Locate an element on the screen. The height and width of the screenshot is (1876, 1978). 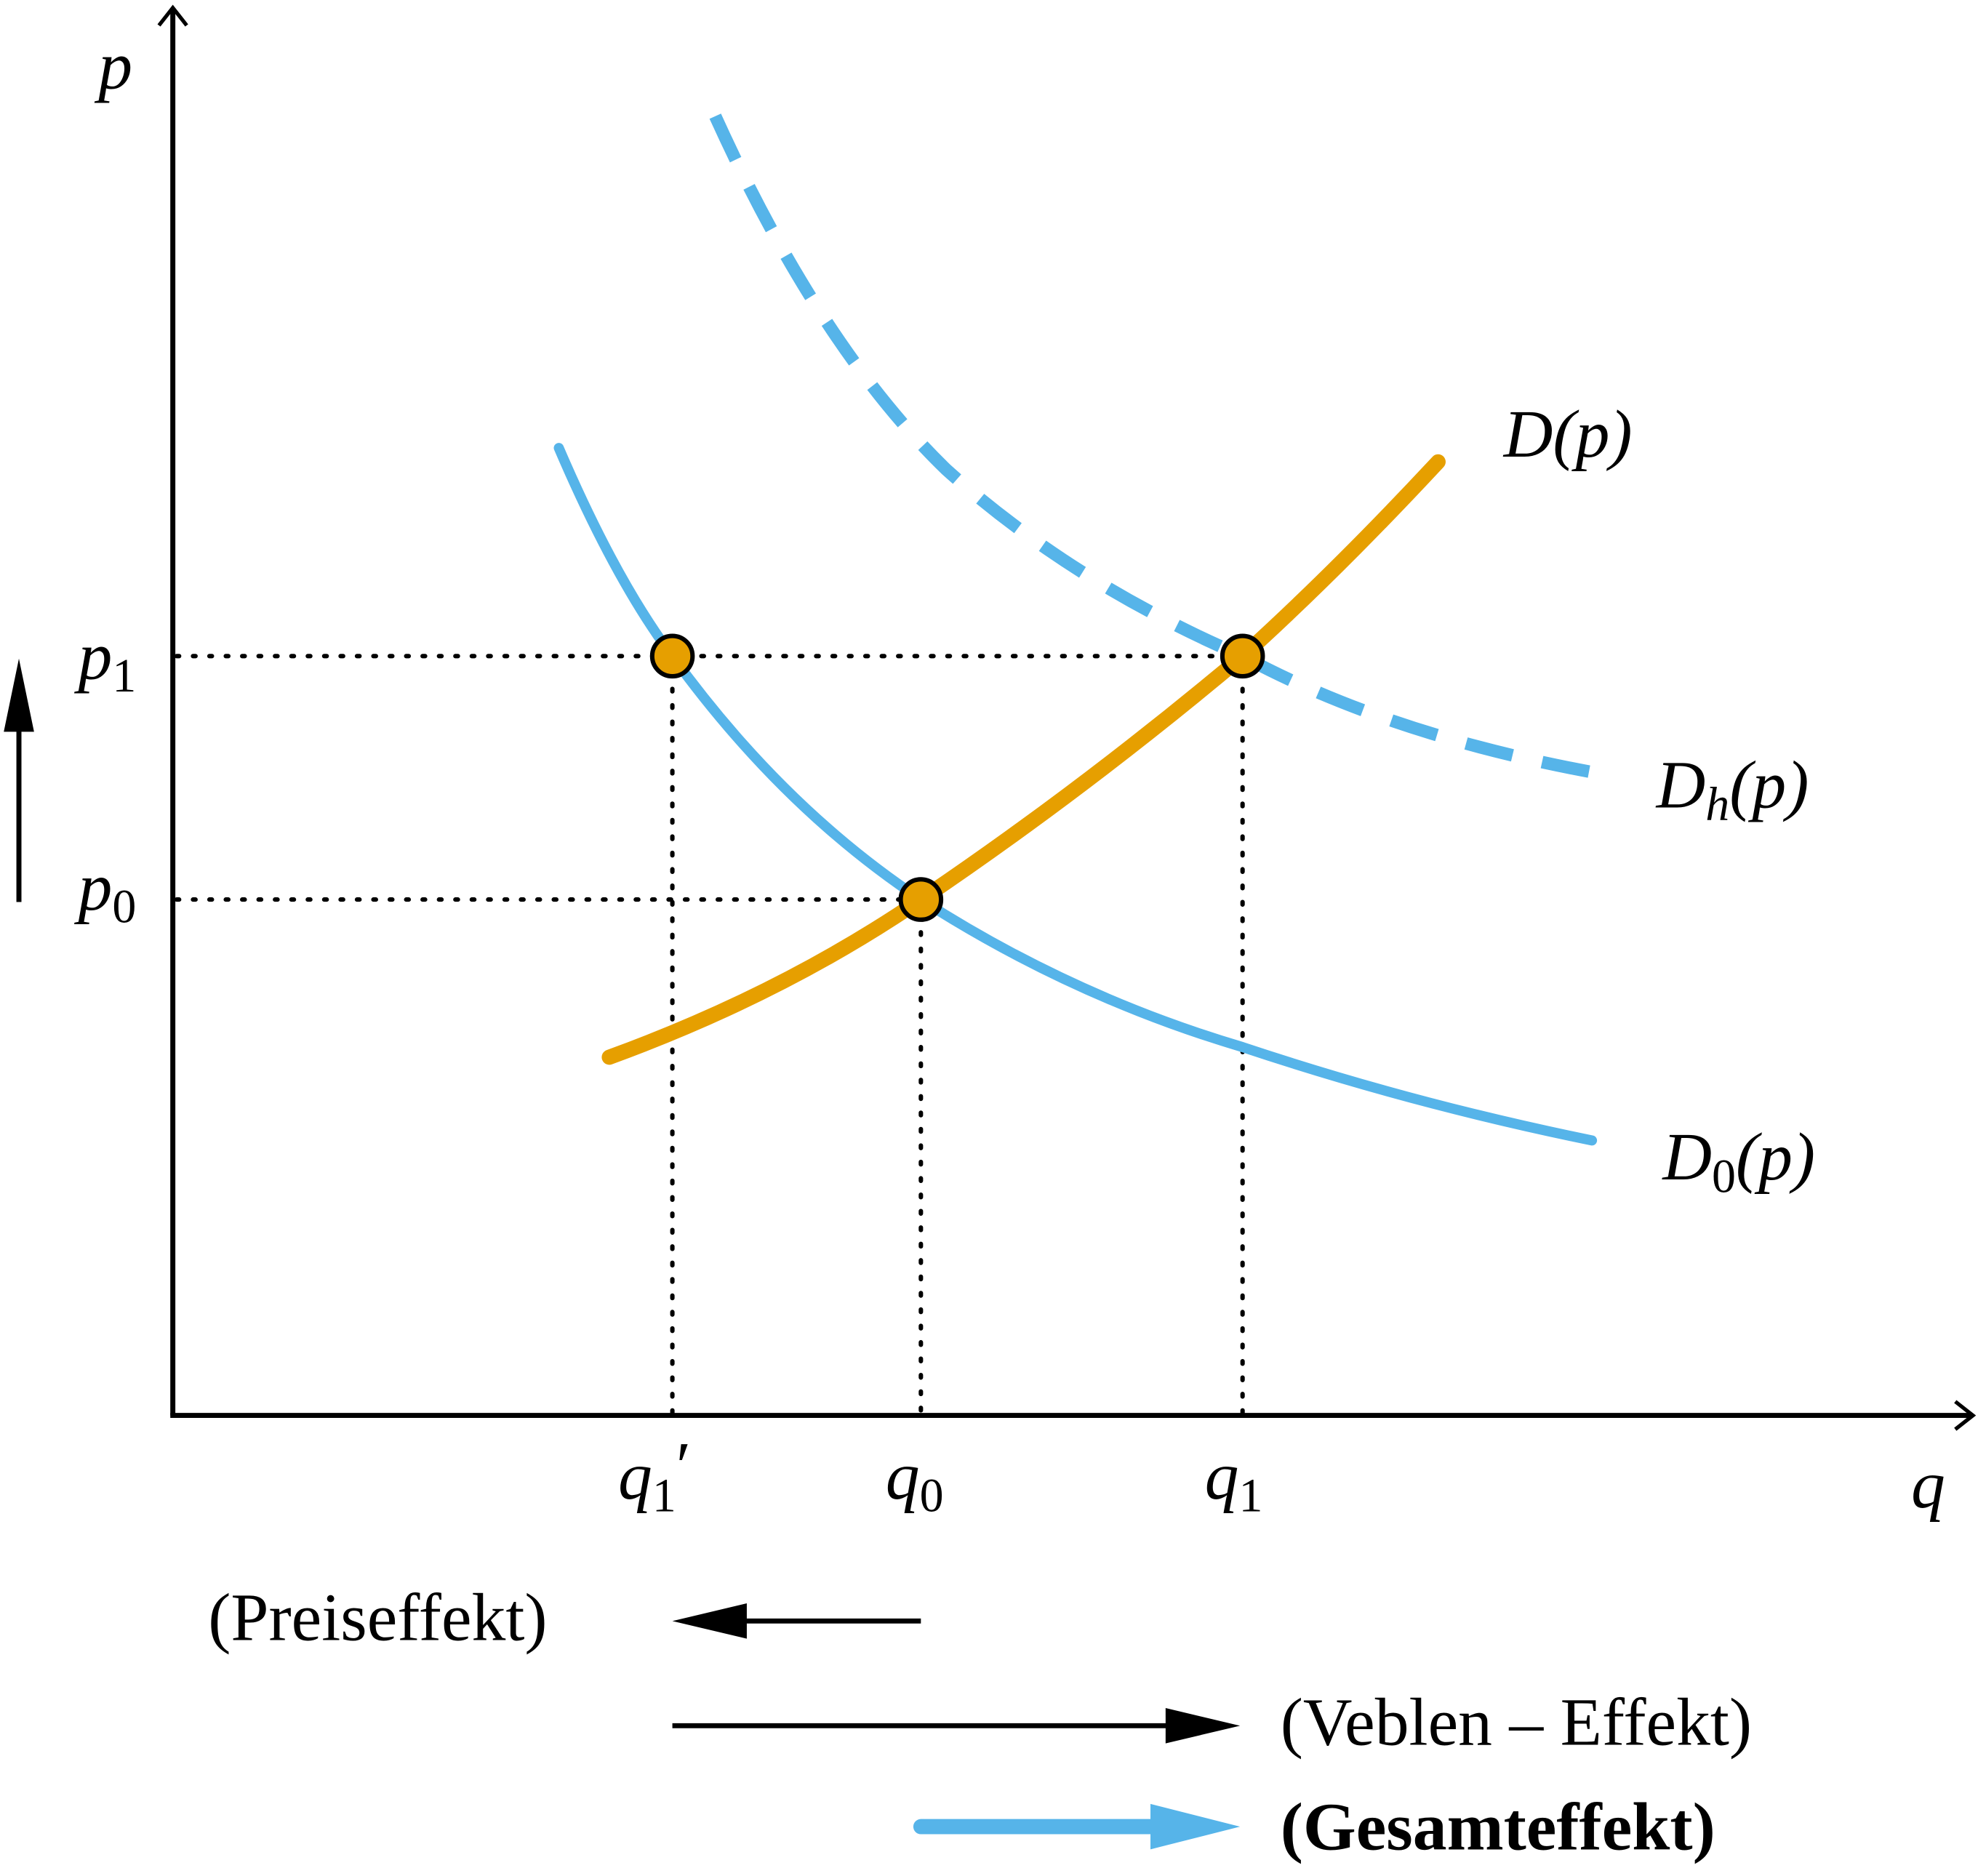
x-axis-arrow is located at coordinates (1965, 1415).